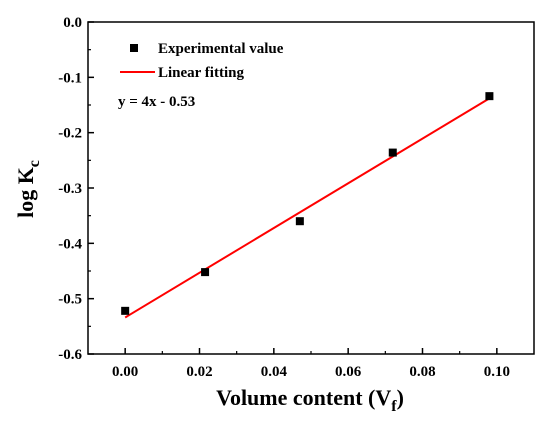  I want to click on x-tick-label: 0.08, so click(422, 372).